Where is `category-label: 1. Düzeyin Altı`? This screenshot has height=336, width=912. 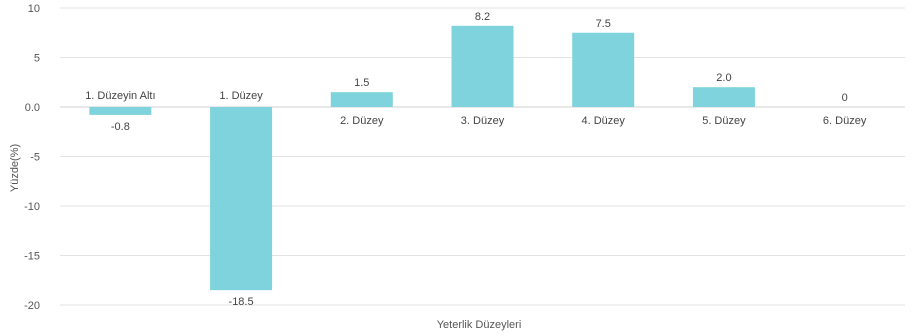 category-label: 1. Düzeyin Altı is located at coordinates (120, 96).